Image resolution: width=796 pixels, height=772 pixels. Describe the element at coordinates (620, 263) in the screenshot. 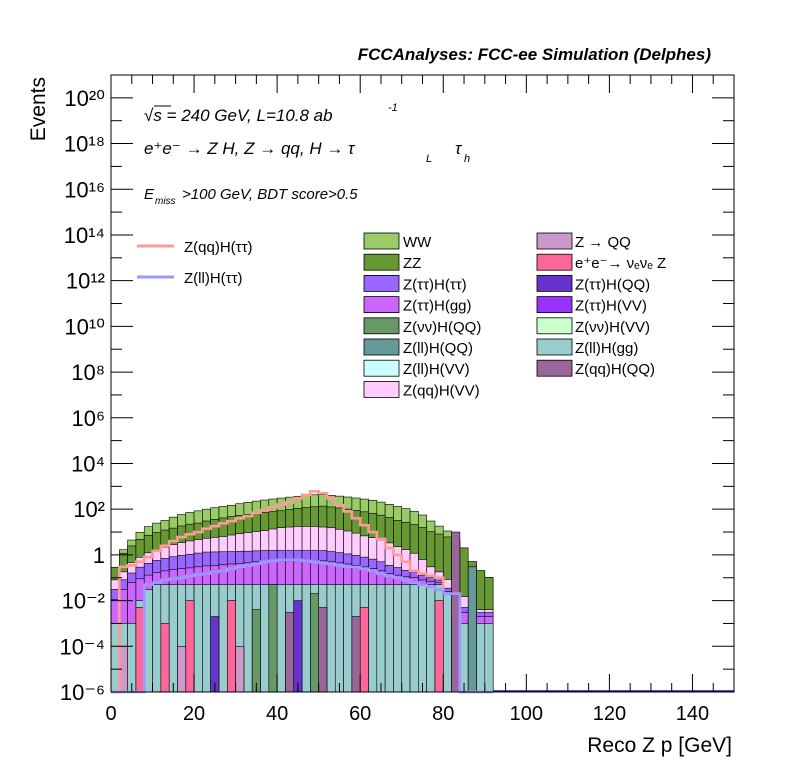

I see `legend-label: e⁺e⁻→ νₑνₑ Z` at that location.